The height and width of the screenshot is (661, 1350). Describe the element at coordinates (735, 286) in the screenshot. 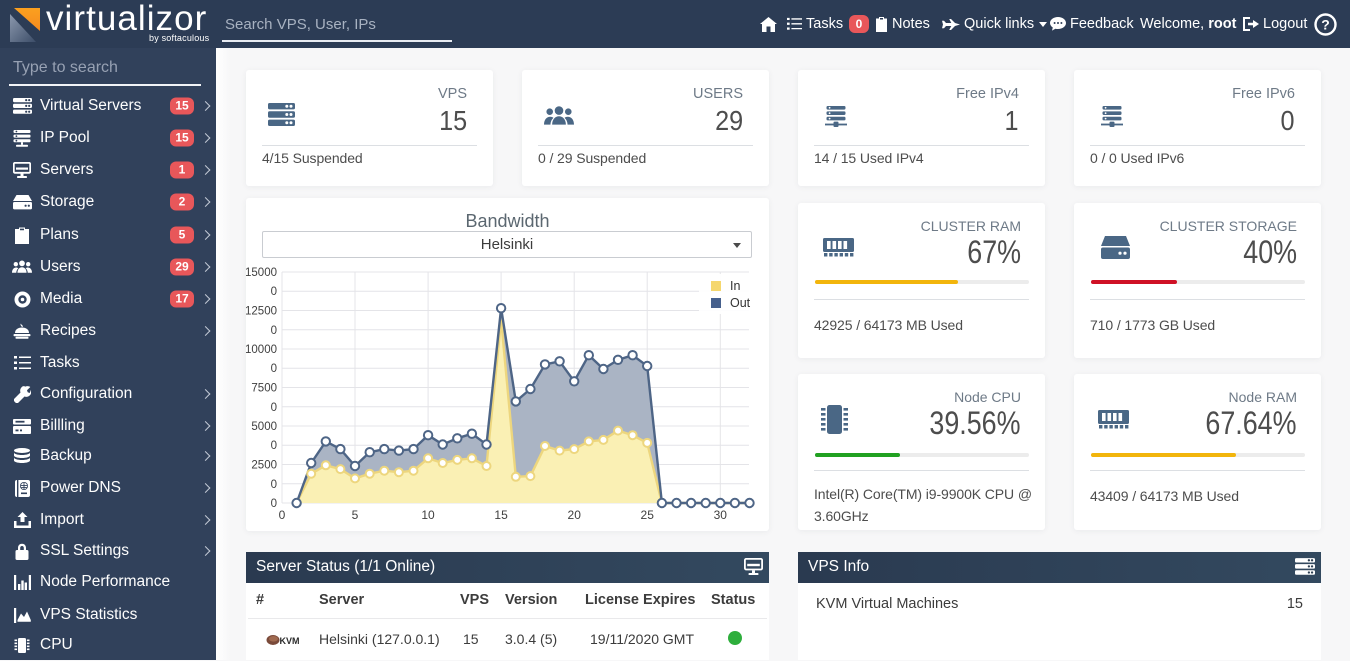

I see `svg-text: In` at that location.